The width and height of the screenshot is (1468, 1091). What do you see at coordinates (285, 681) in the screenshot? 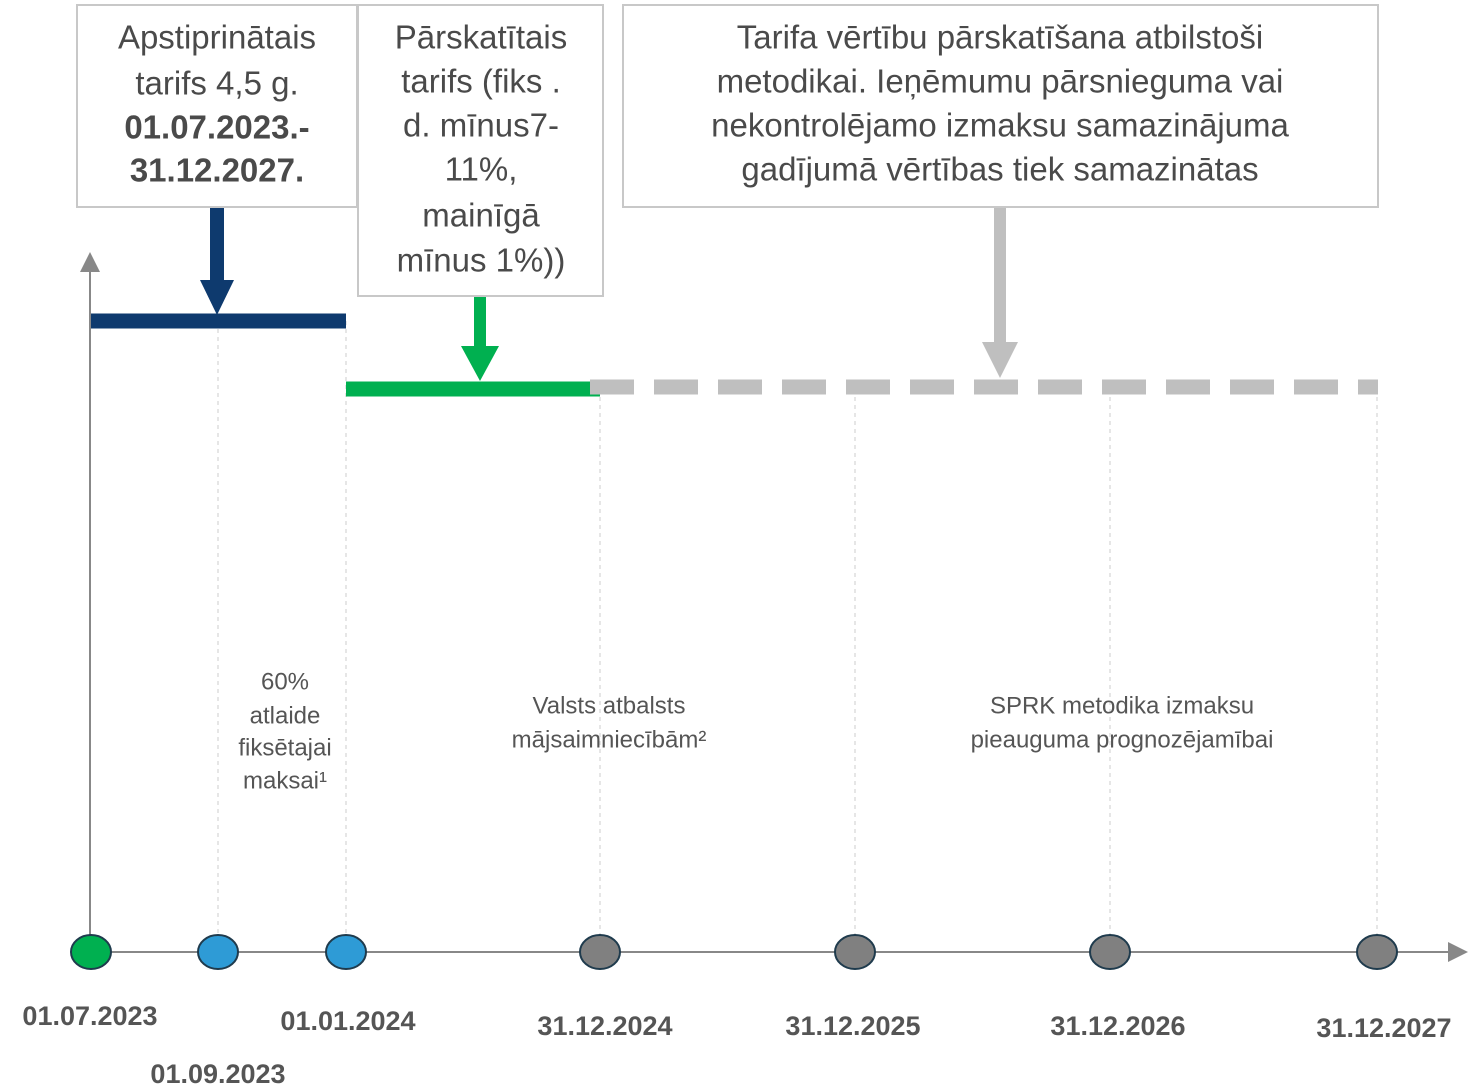
I see `note-text: 60%` at bounding box center [285, 681].